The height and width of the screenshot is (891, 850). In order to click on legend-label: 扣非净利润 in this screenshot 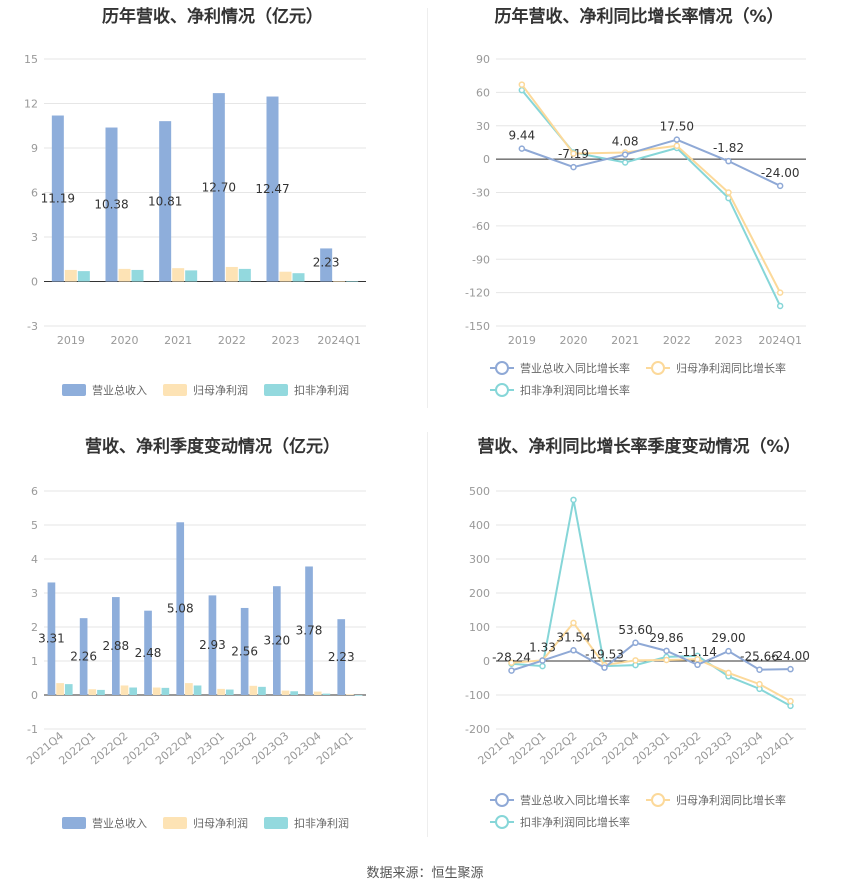, I will do `click(321, 390)`.